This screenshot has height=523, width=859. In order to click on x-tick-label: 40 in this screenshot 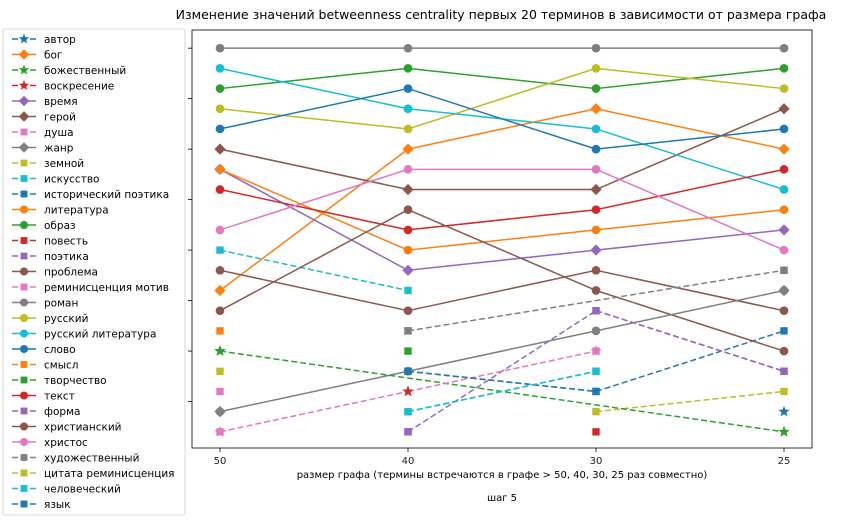, I will do `click(408, 461)`.